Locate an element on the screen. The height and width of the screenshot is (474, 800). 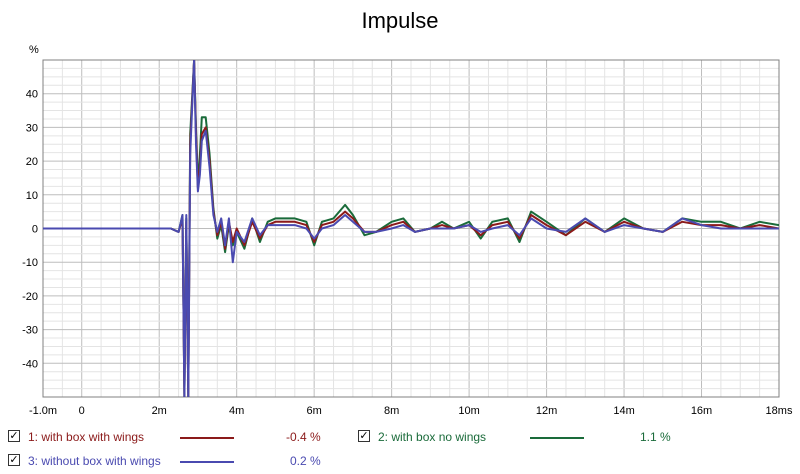
series-2-label: 2: with box no wings is located at coordinates (432, 437).